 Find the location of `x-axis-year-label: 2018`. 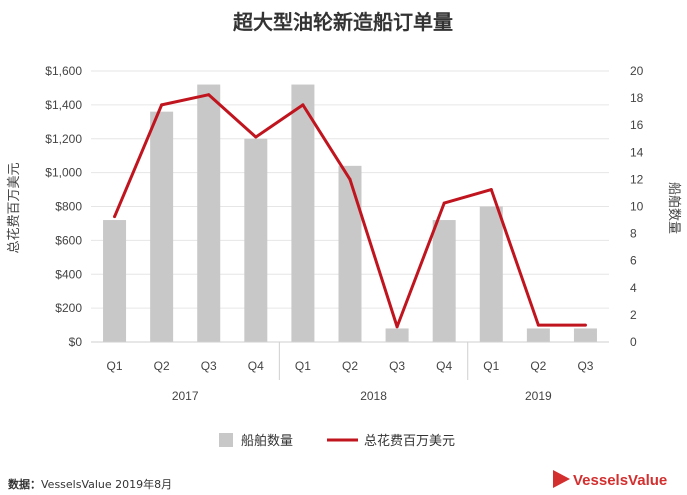

x-axis-year-label: 2018 is located at coordinates (373, 396).